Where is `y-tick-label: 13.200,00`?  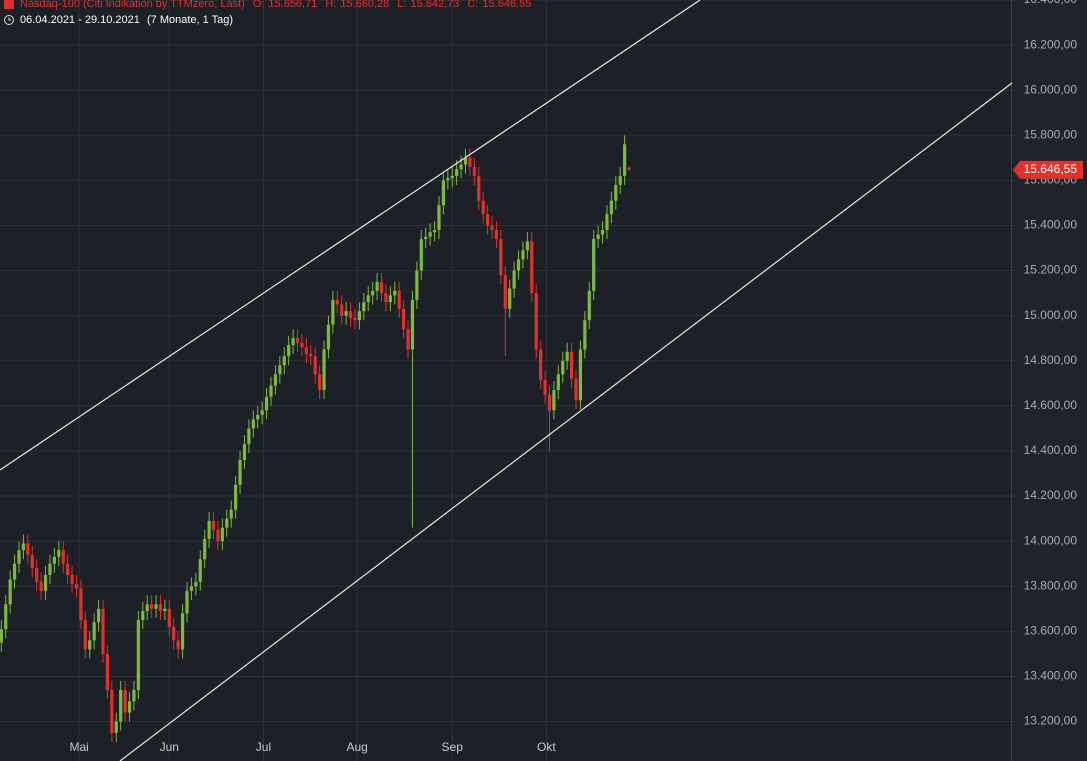
y-tick-label: 13.200,00 is located at coordinates (1051, 721).